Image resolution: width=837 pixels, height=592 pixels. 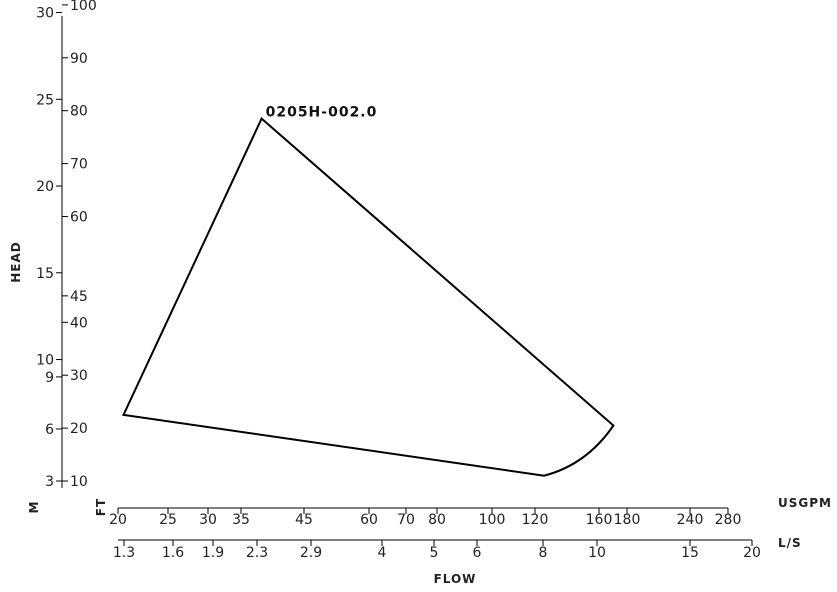 I want to click on x-ls-tick-label-1: 1.6, so click(x=173, y=553).